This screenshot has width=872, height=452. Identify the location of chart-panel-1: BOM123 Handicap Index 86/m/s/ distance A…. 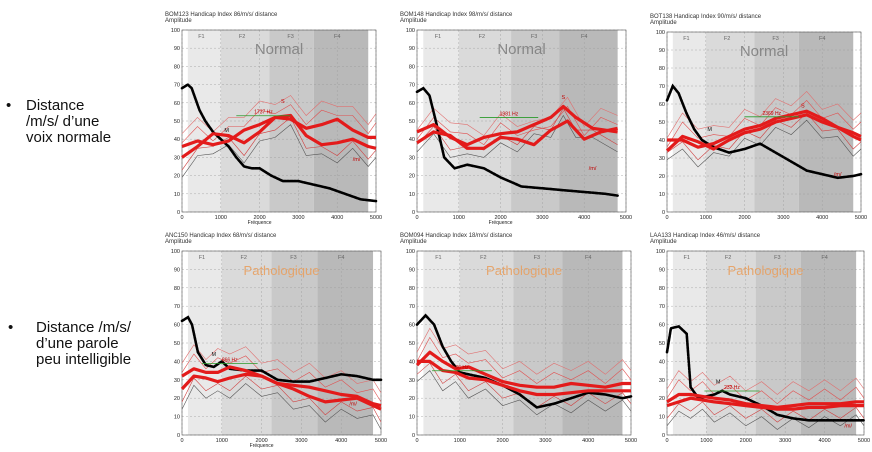
(273, 119).